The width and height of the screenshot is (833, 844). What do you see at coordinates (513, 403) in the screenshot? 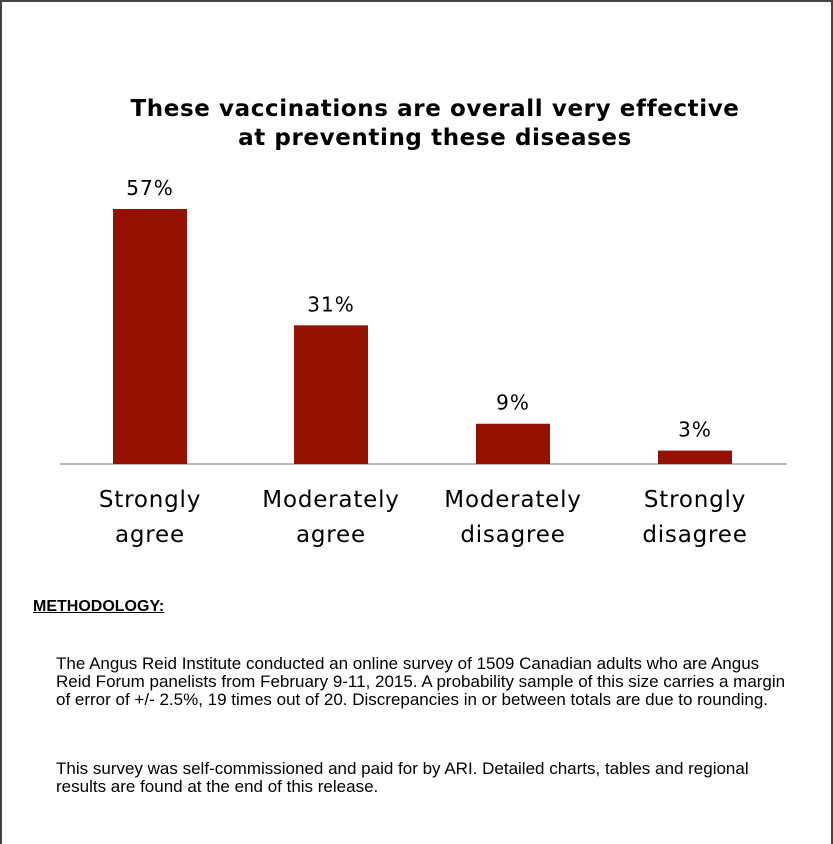
I see `data-label-3: 9%` at bounding box center [513, 403].